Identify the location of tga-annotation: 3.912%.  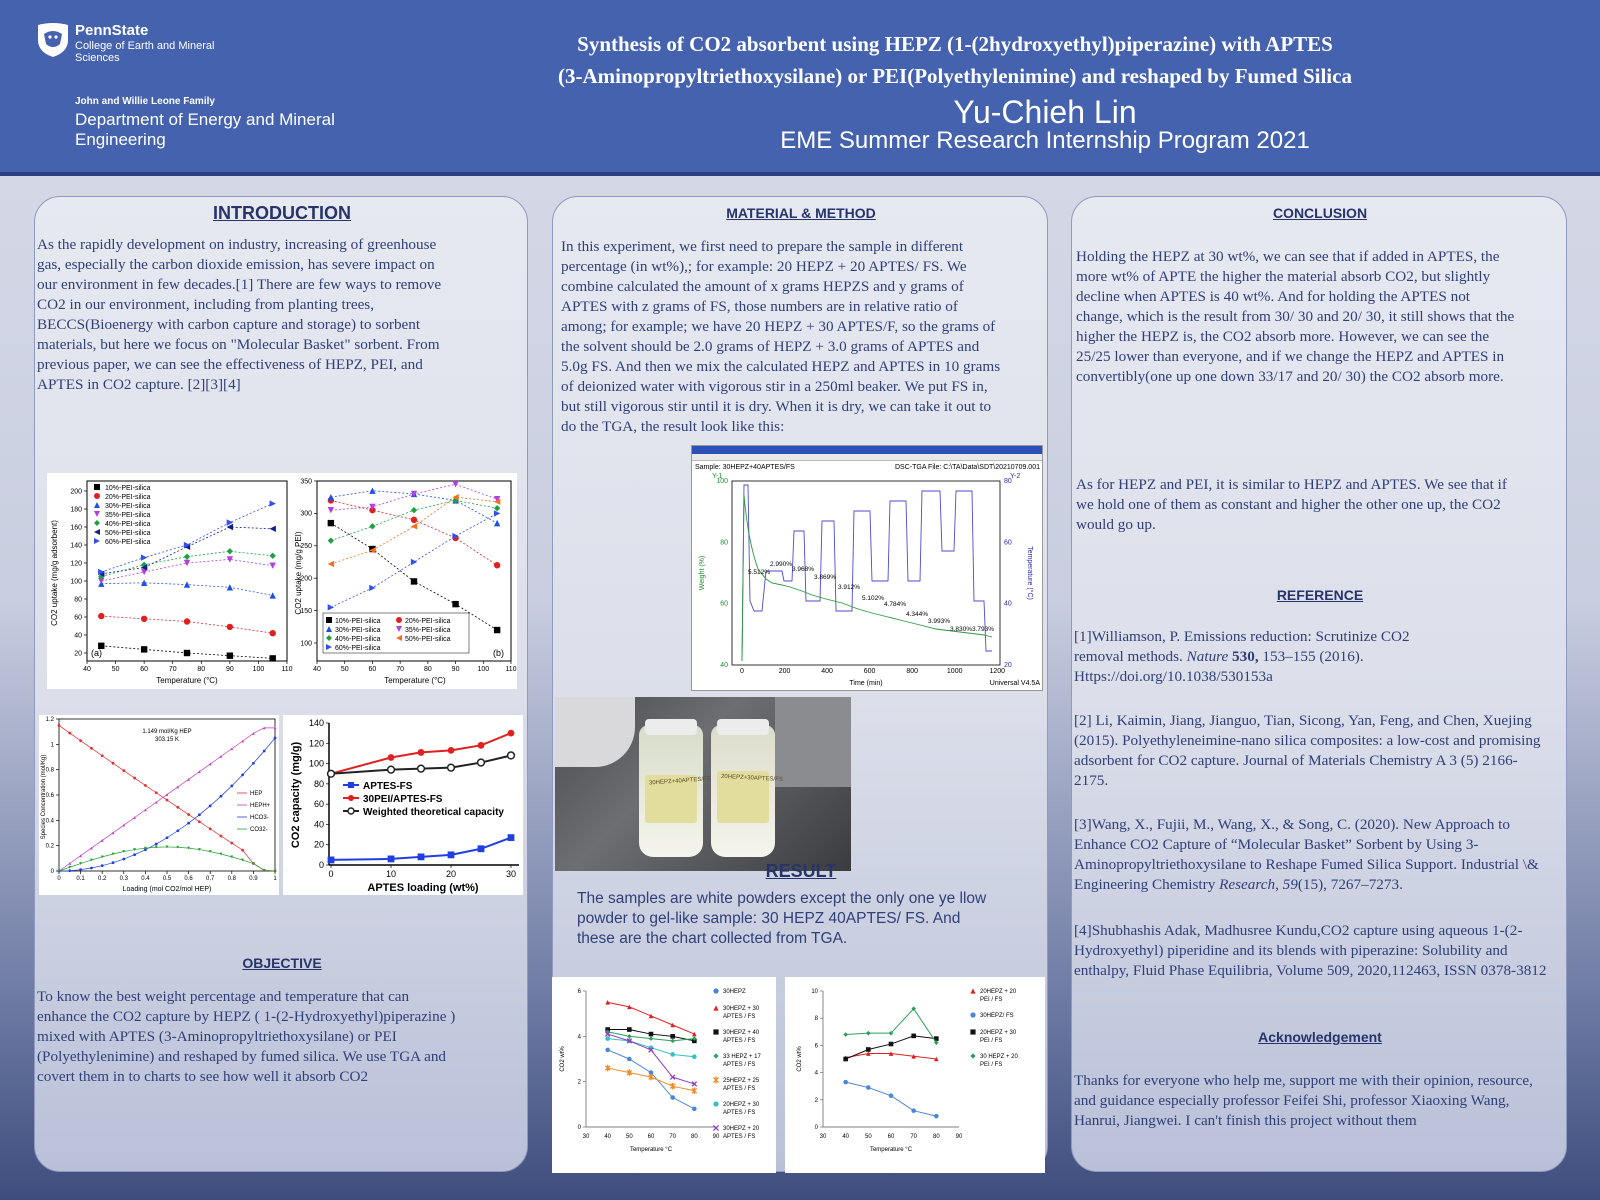
(849, 587).